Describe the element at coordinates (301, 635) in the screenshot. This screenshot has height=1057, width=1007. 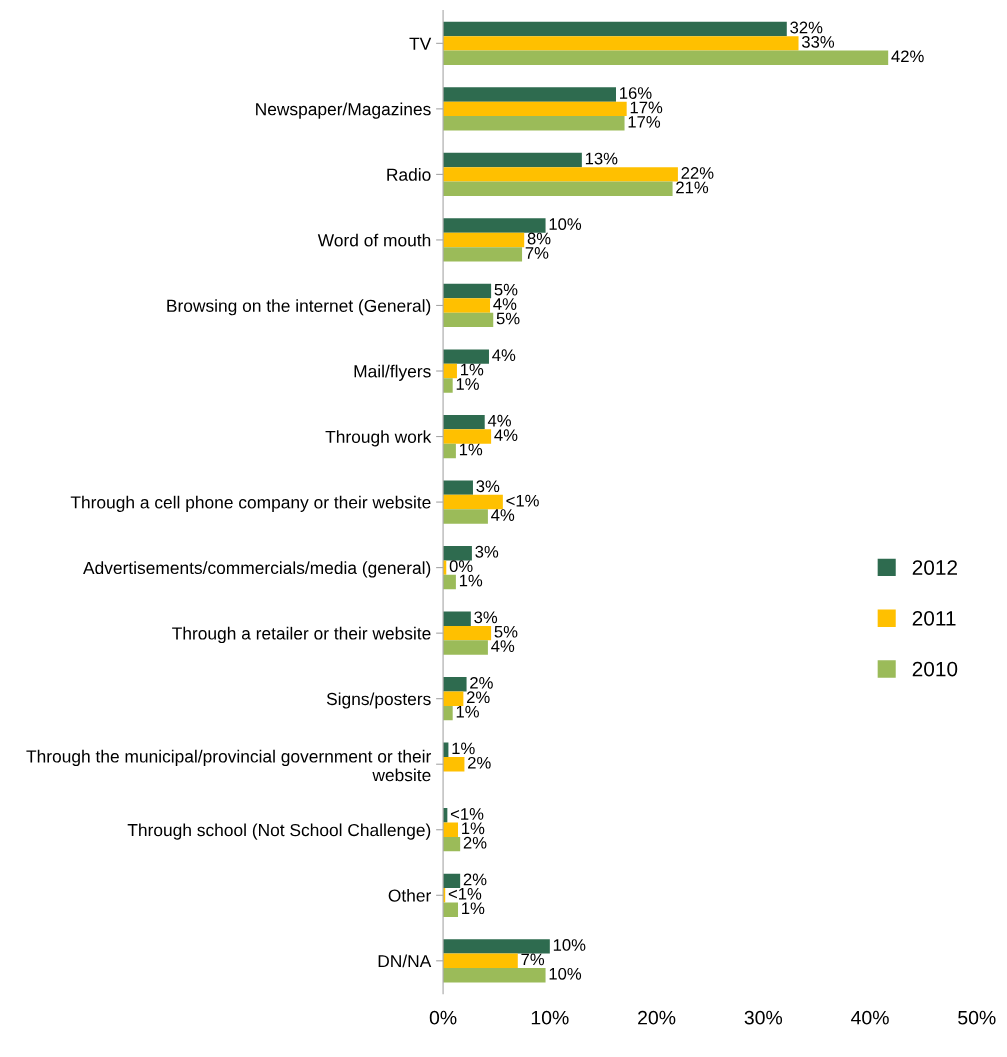
I see `y-tick-label: Through a retailer or their website` at that location.